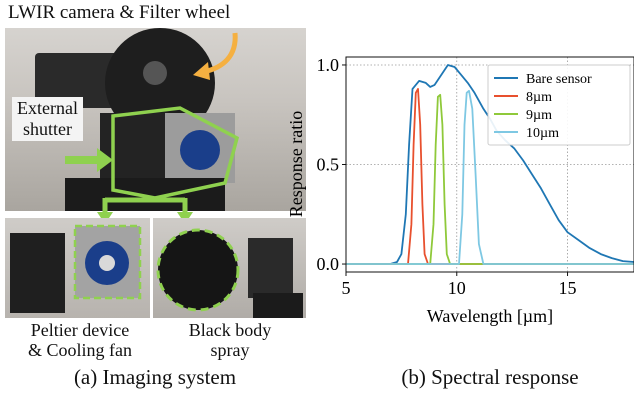 Image resolution: width=634 pixels, height=398 pixels. I want to click on y-tick-label: 0.0, so click(328, 264).